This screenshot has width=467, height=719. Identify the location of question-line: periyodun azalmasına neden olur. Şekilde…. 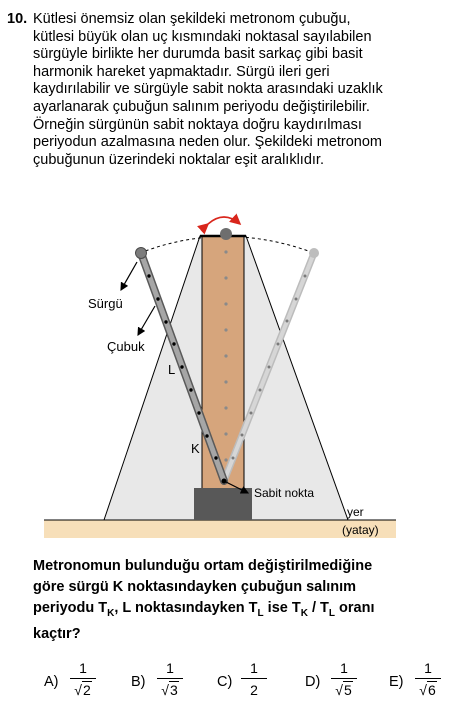
(208, 142).